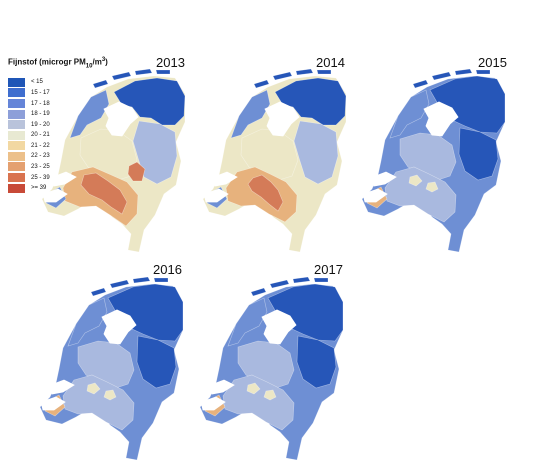 This screenshot has height=476, width=550. Describe the element at coordinates (40, 114) in the screenshot. I see `legend-label-18-19: 18 - 19` at that location.